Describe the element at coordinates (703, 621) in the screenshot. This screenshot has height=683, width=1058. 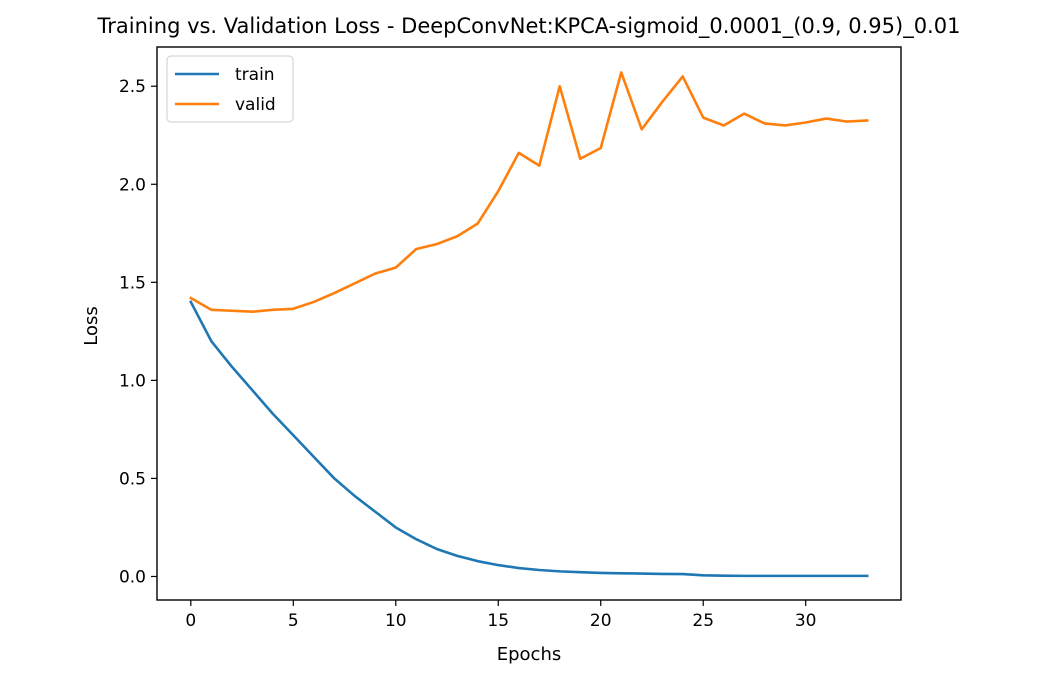
I see `x-tick-label: 25` at that location.